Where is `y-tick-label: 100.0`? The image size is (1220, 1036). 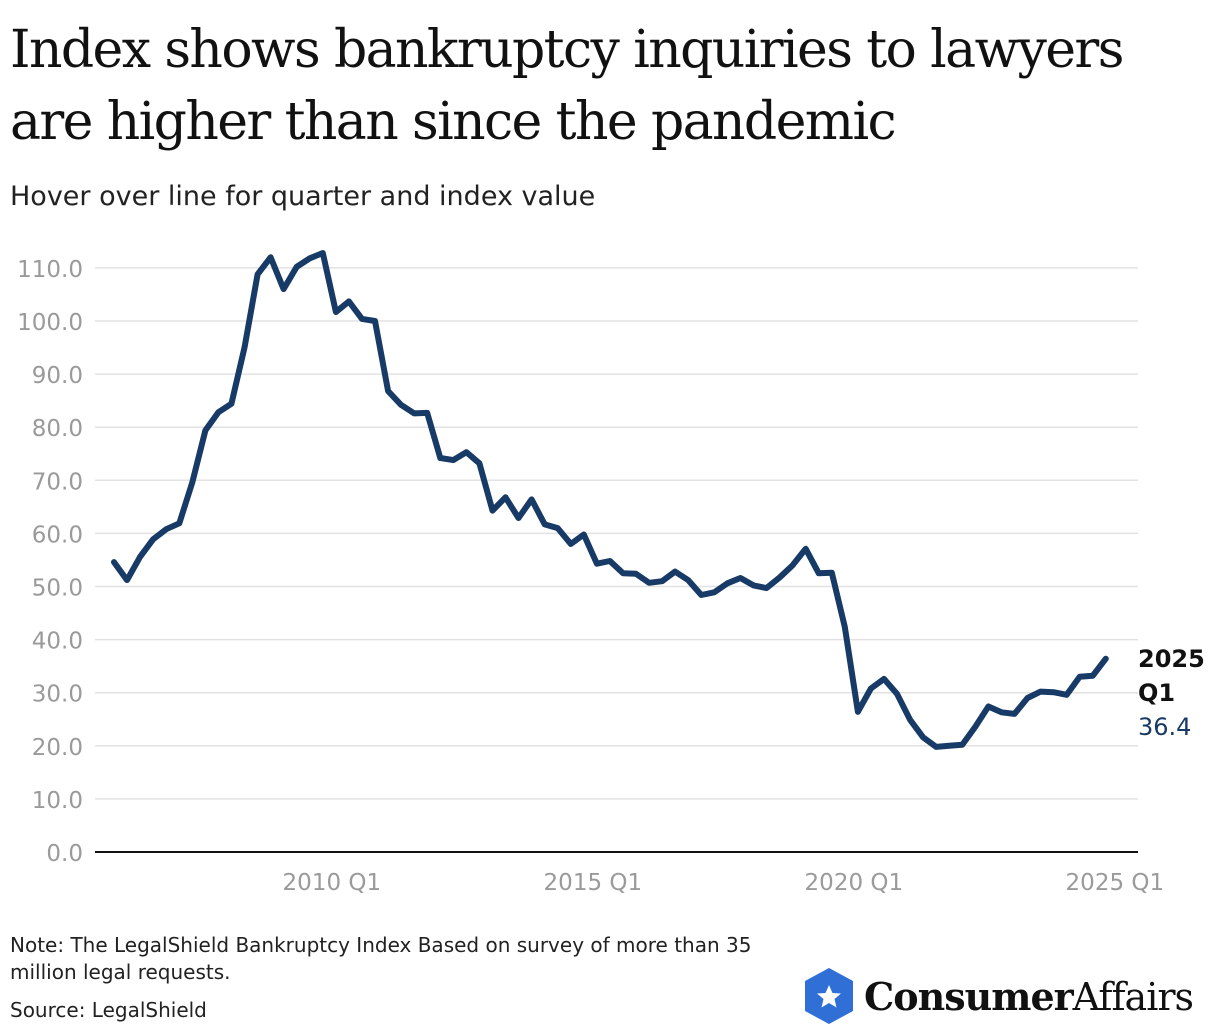
y-tick-label: 100.0 is located at coordinates (50, 323).